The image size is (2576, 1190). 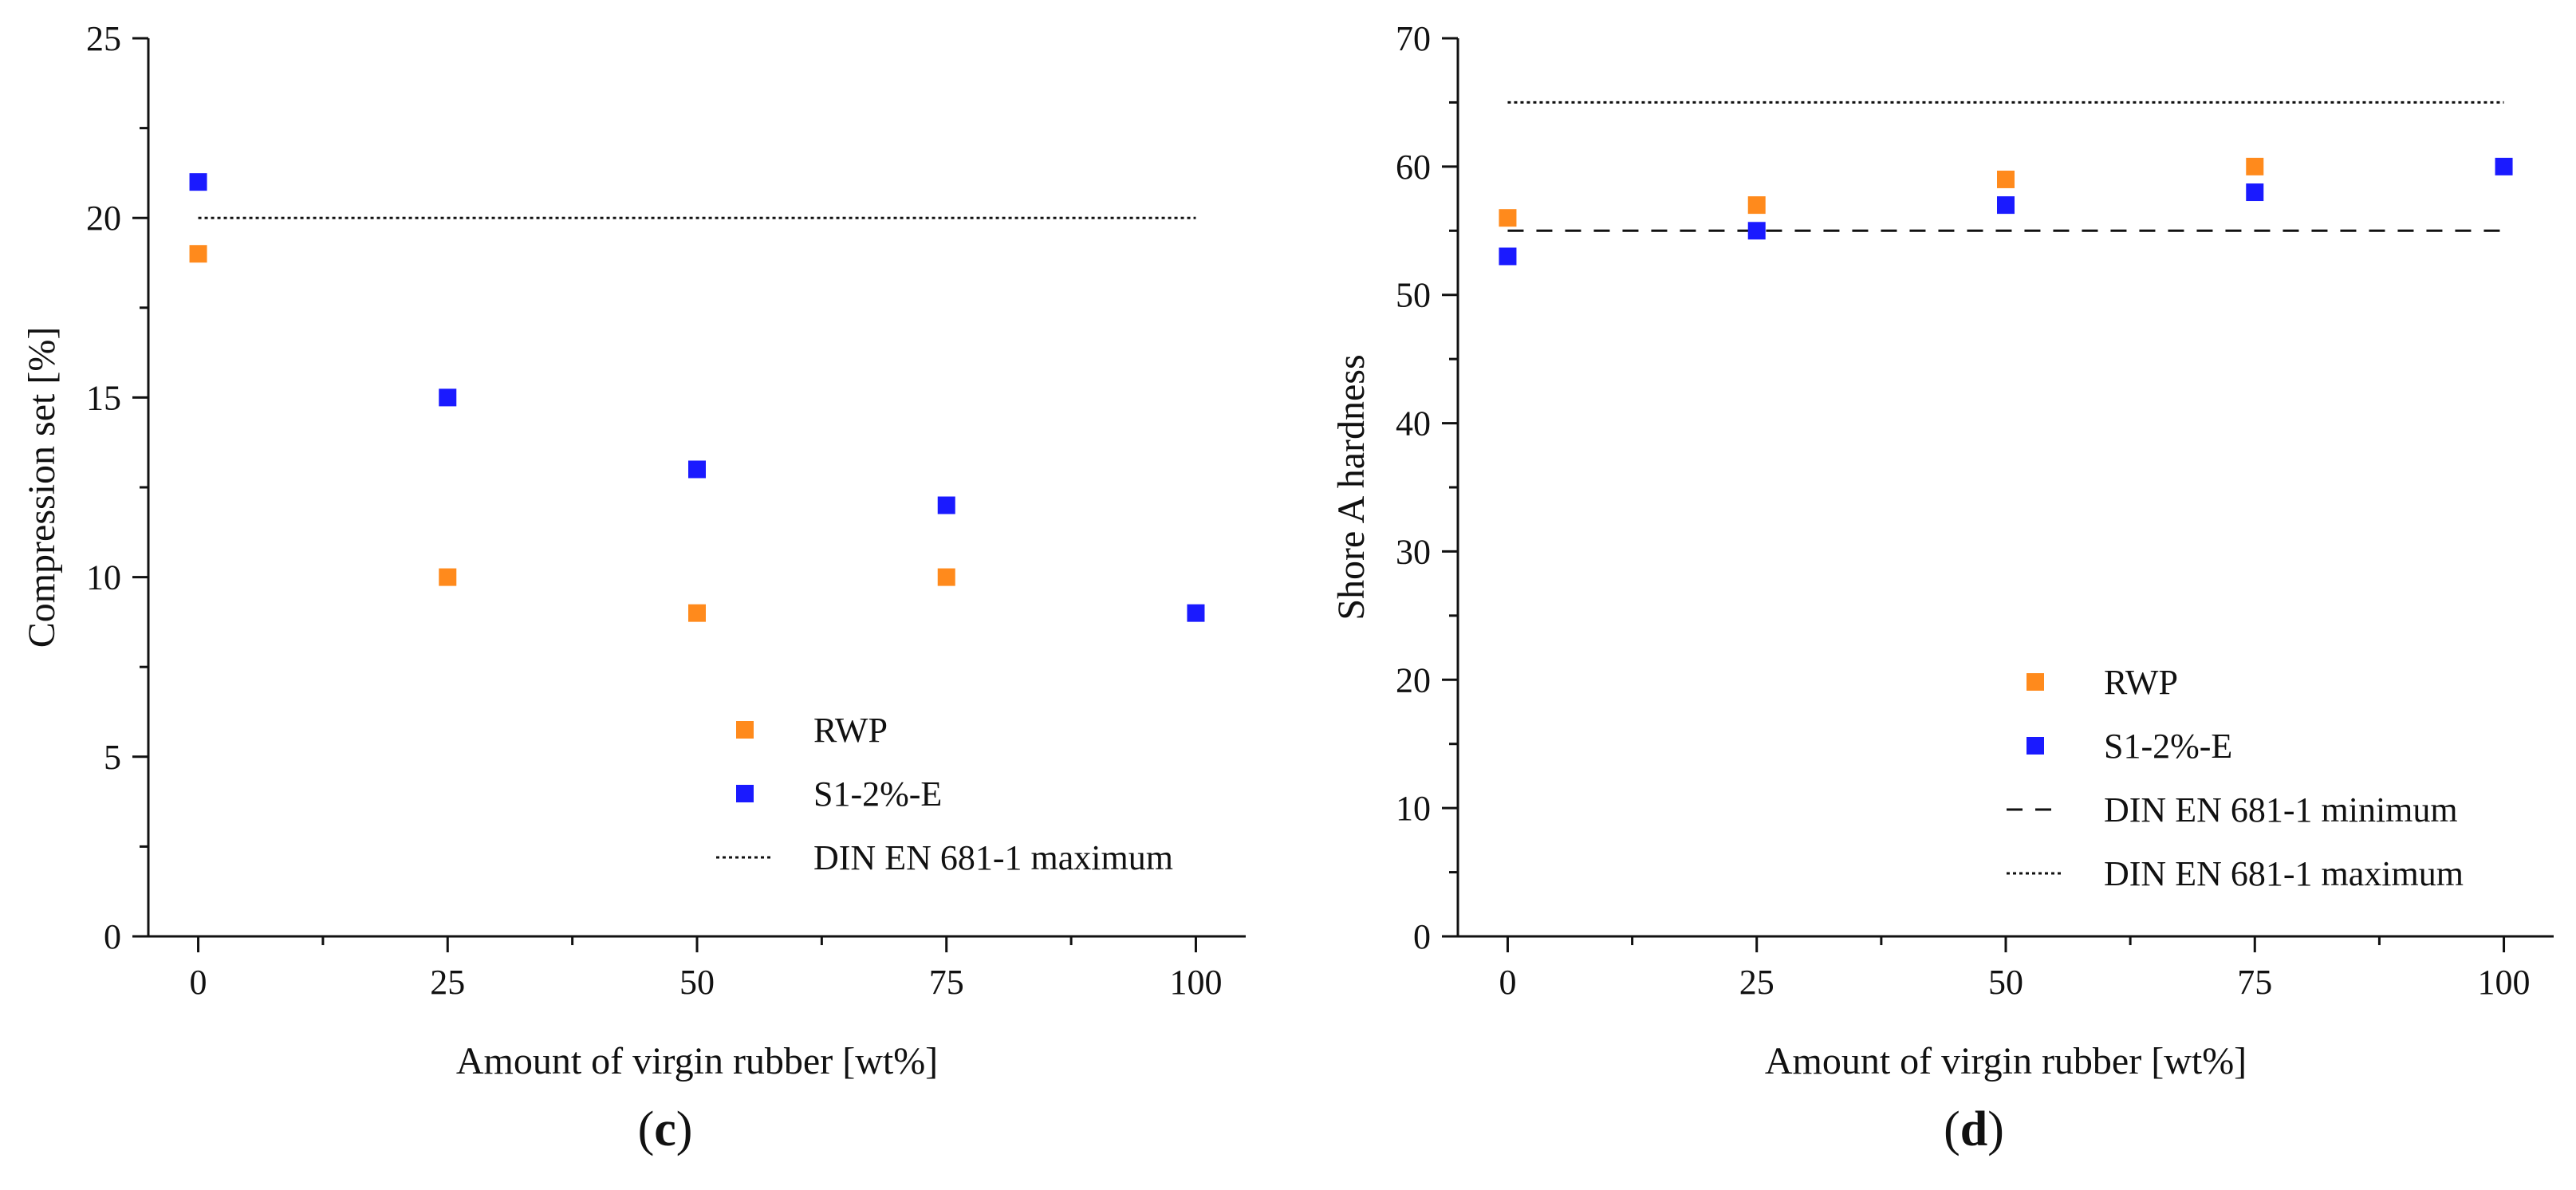 I want to click on y-tick-label: 30, so click(x=1413, y=551).